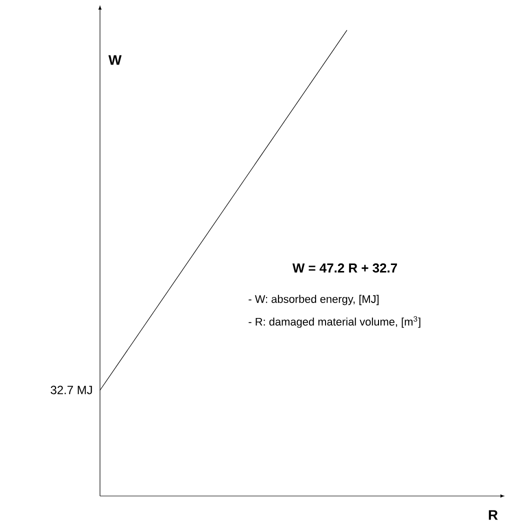 The image size is (520, 524). Describe the element at coordinates (493, 515) in the screenshot. I see `x-axis-title: R` at that location.